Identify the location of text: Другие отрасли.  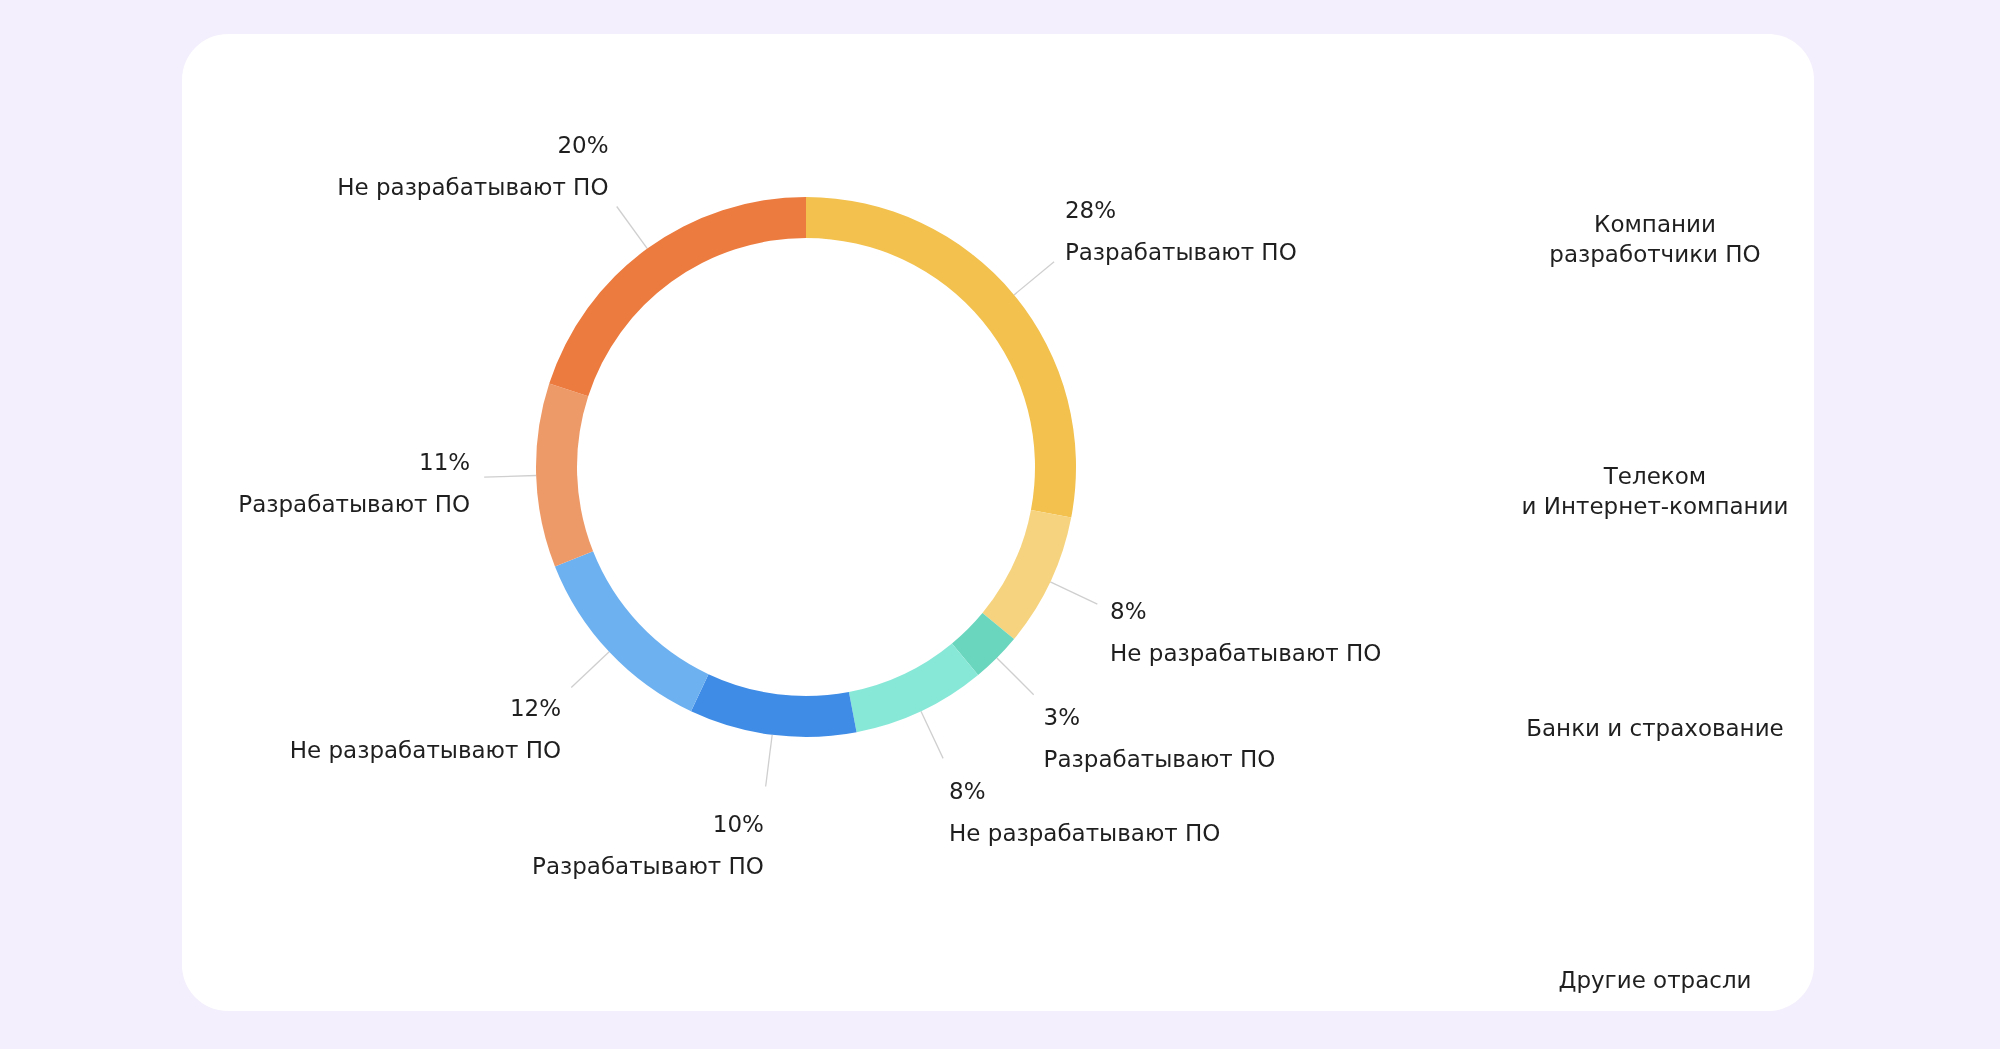
(1655, 980).